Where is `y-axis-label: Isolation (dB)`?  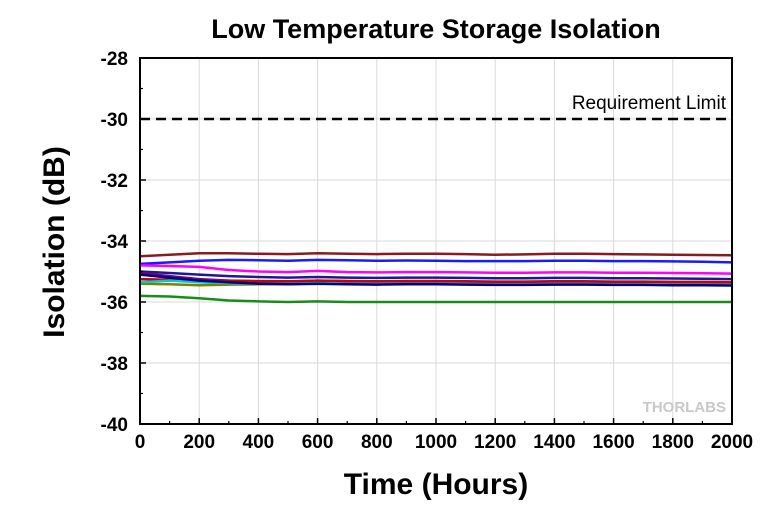 y-axis-label: Isolation (dB) is located at coordinates (54, 242).